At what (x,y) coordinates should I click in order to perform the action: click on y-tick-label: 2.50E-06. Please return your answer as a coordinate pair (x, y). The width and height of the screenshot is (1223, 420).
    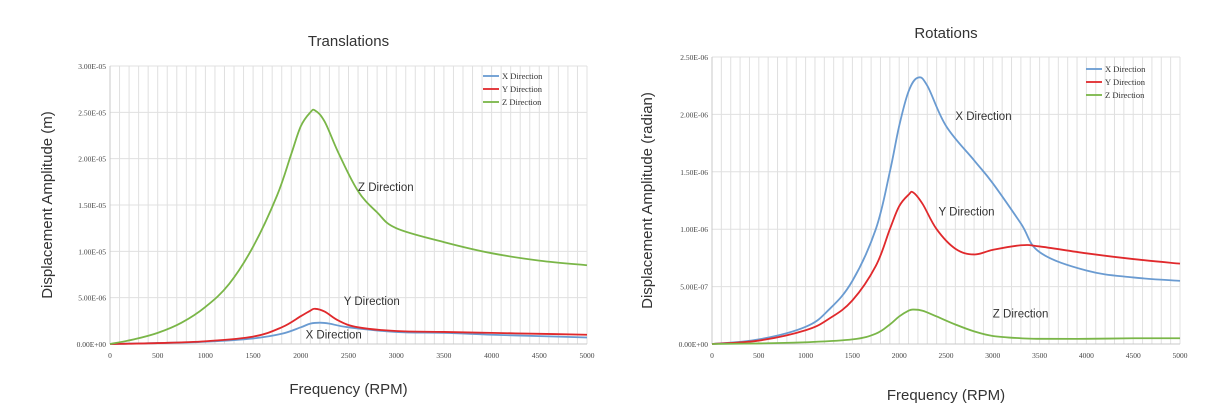
    Looking at the image, I should click on (694, 57).